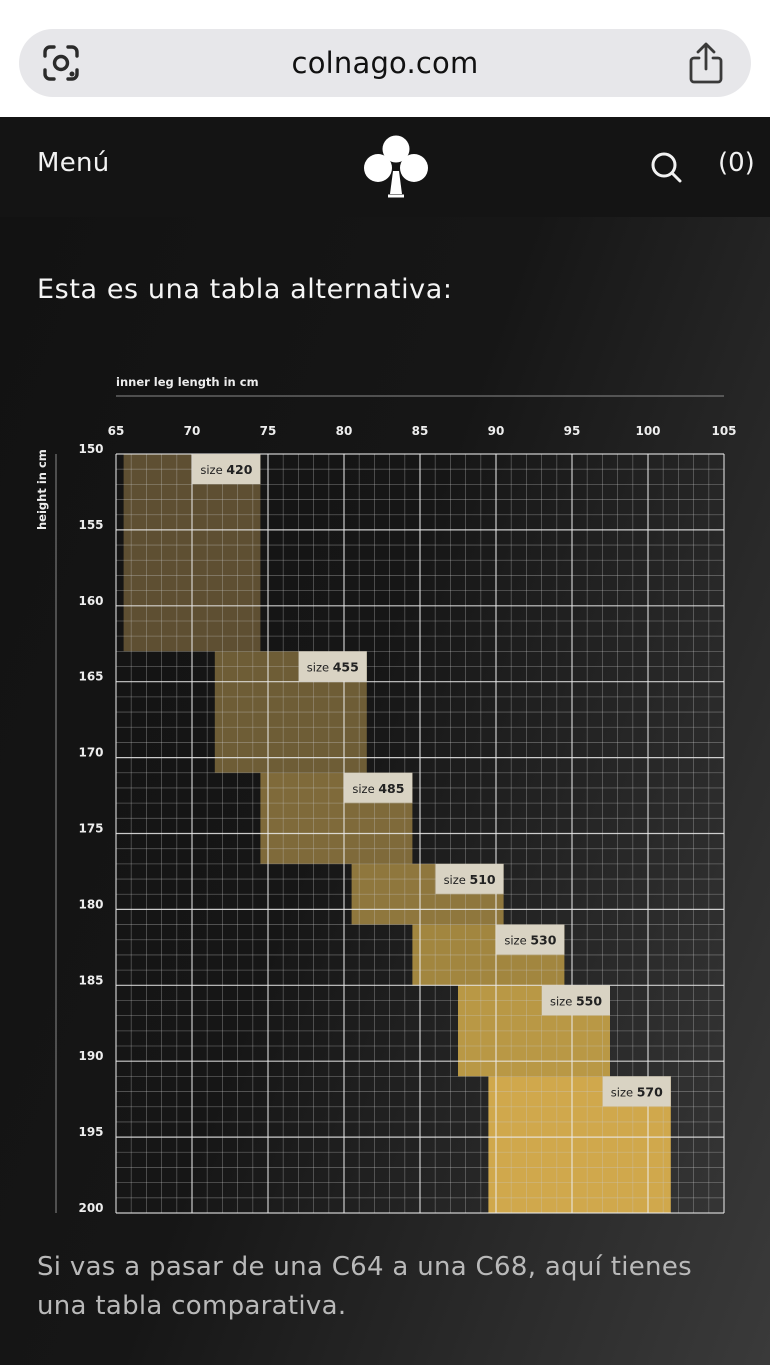 The image size is (770, 1365). I want to click on size-label-530: size 530, so click(530, 939).